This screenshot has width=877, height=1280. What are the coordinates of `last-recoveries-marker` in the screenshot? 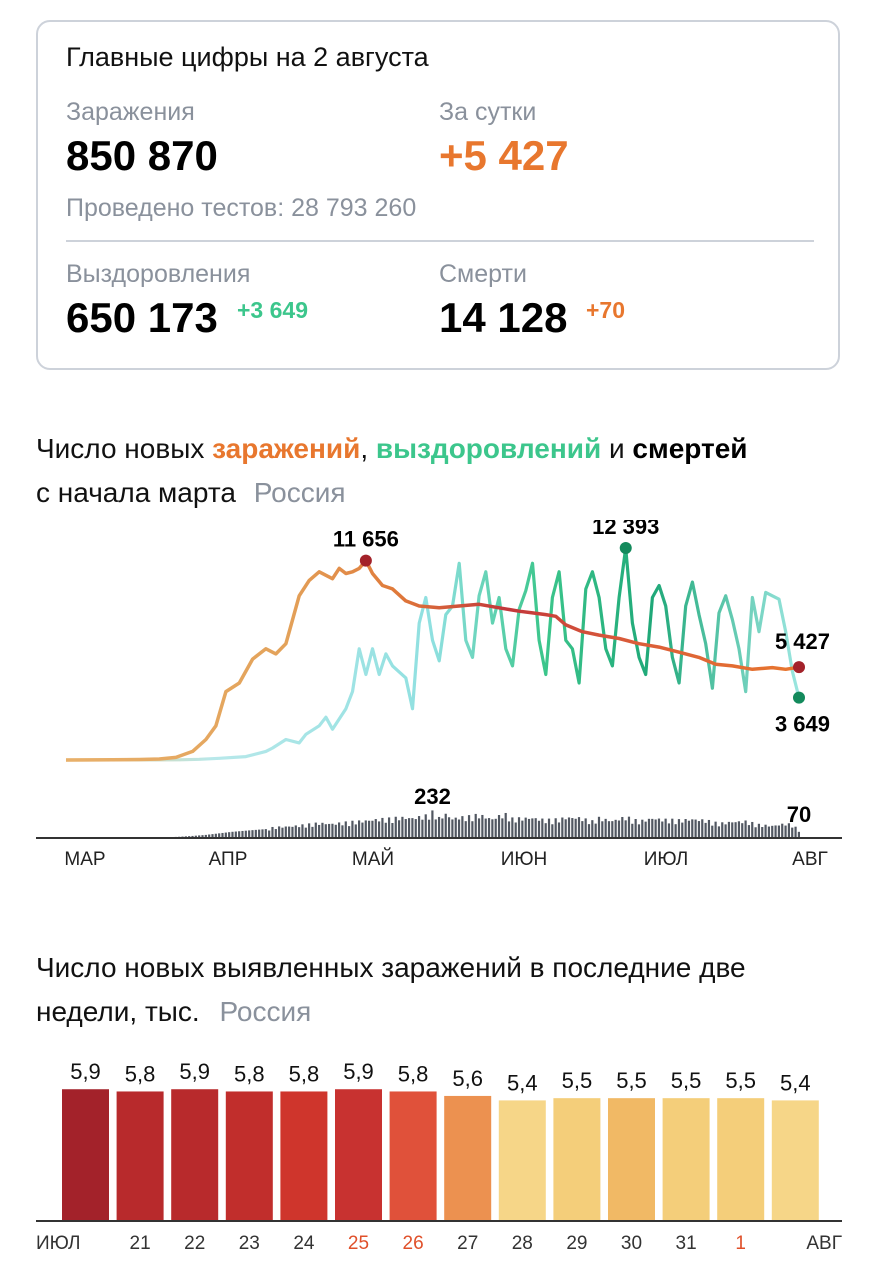 It's located at (799, 697).